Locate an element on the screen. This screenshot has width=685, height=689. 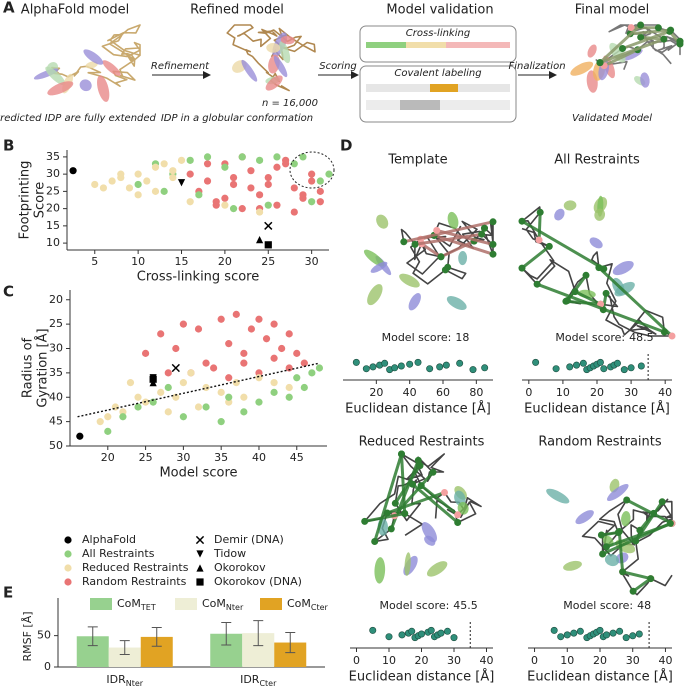
panel-letter: A is located at coordinates (9, 8).